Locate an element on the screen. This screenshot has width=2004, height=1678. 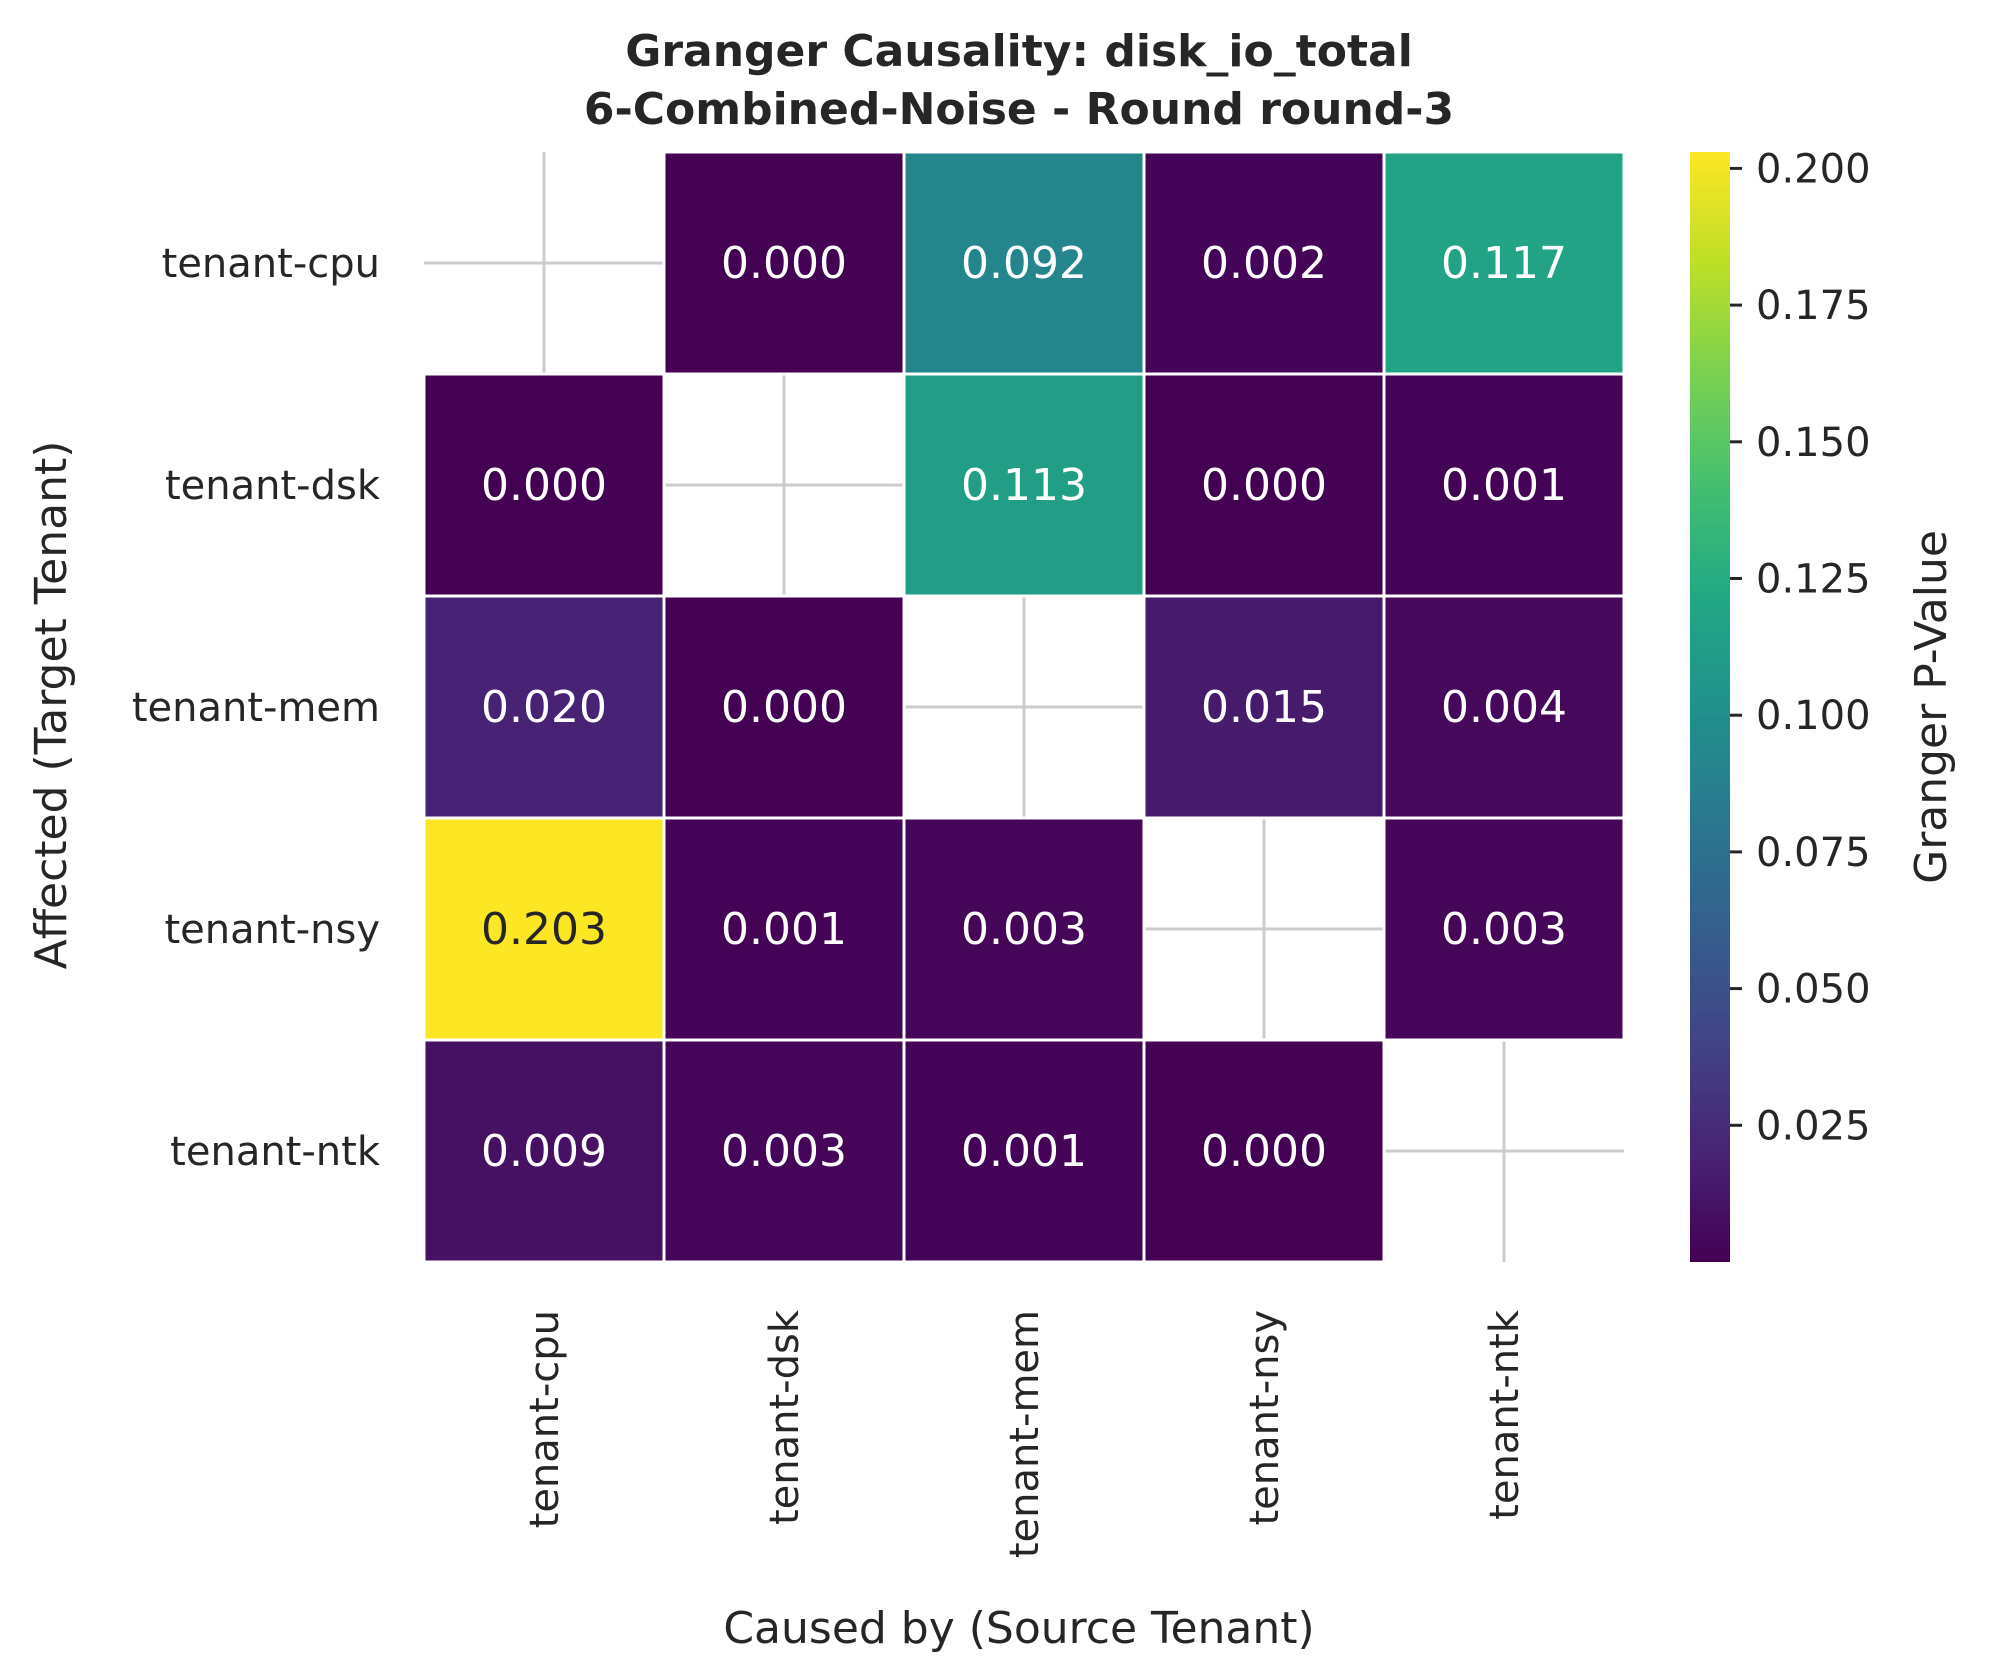
x-tick-label: tenant-nsy is located at coordinates (1265, 1418).